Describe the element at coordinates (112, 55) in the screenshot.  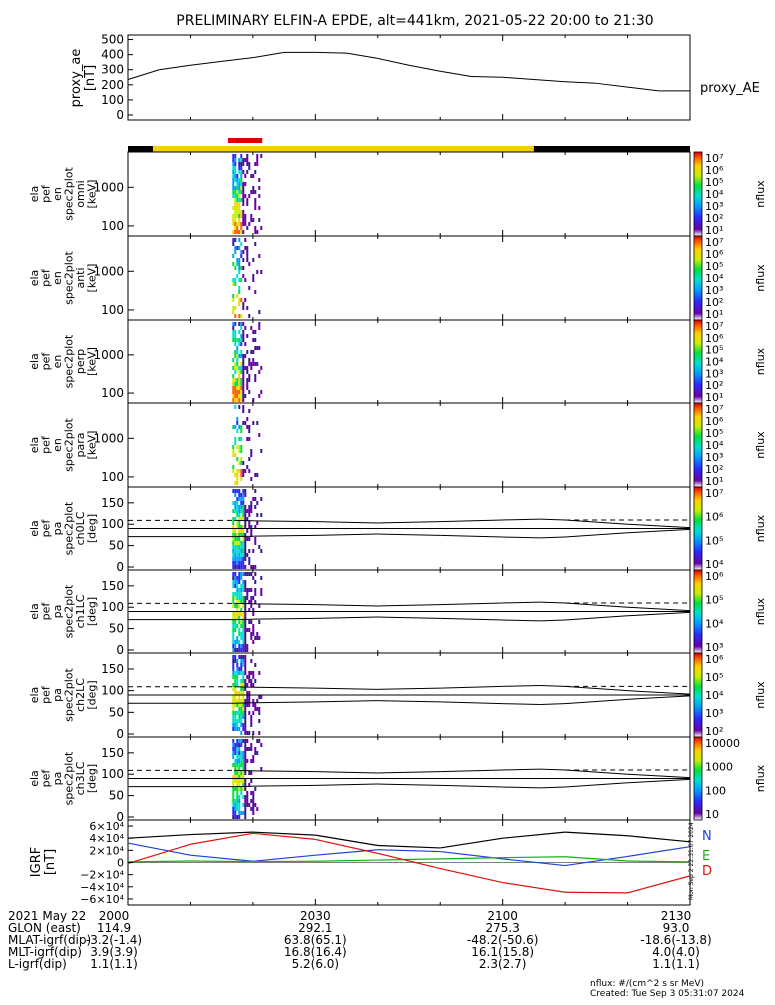
I see `ae-ytick-label: 400` at that location.